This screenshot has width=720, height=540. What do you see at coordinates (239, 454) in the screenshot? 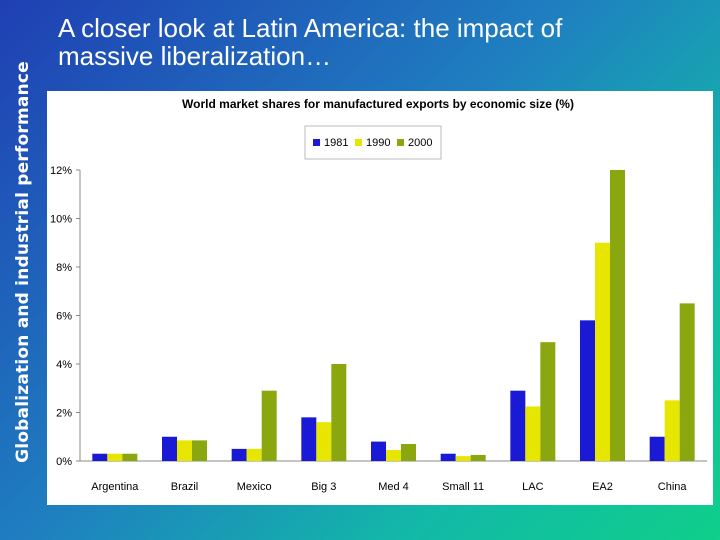
I see `bar-1981-mexico` at bounding box center [239, 454].